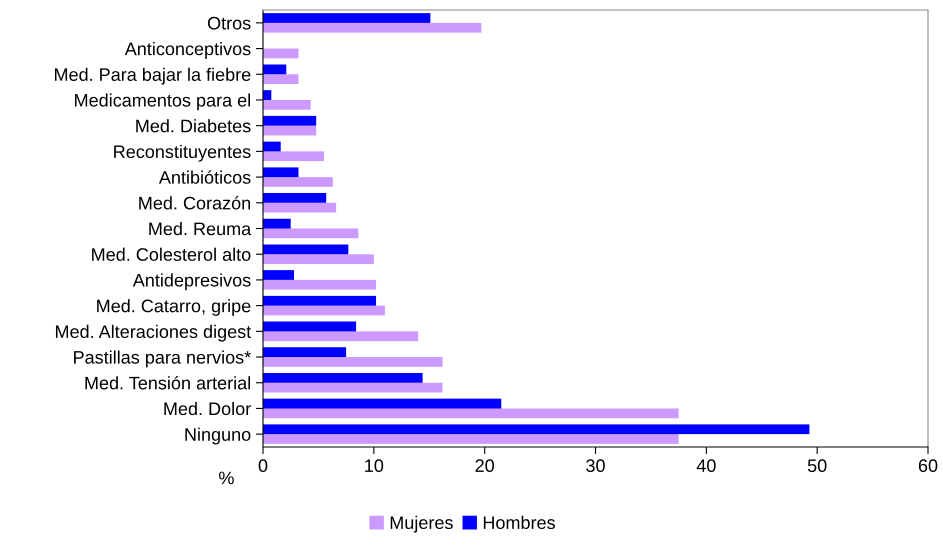 The image size is (943, 552). I want to click on y-tick-label: Med. Para bajar la fiebre, so click(152, 76).